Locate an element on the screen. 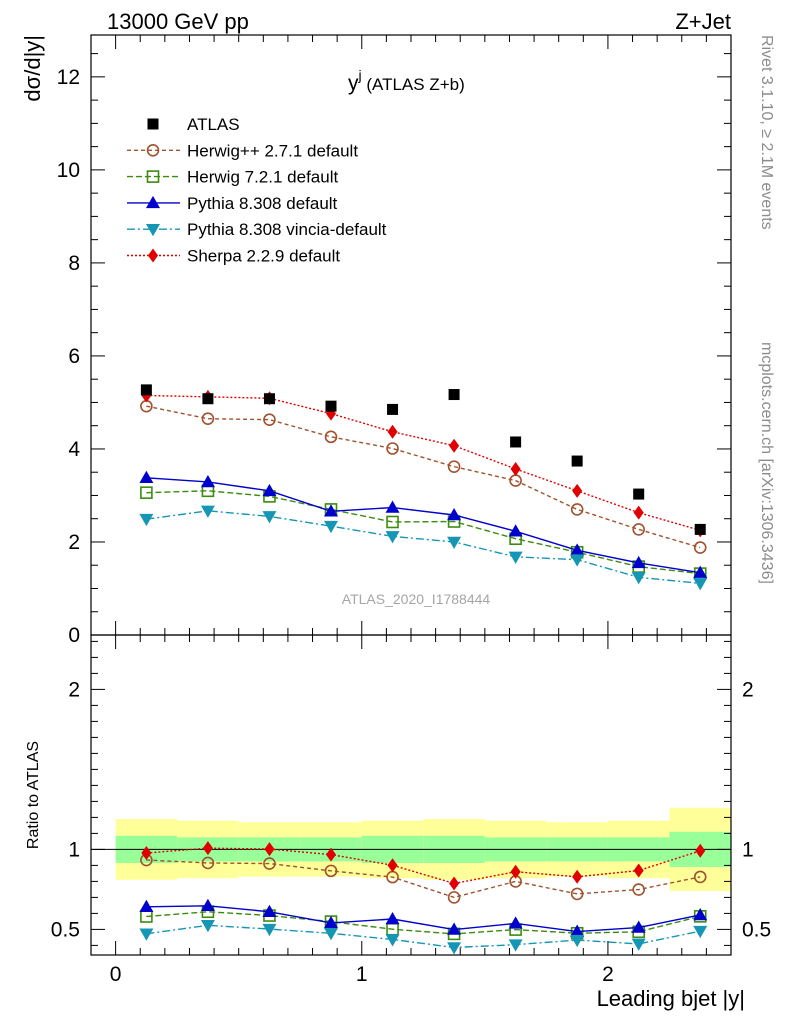 This screenshot has height=1024, width=786. ratio-y-axis-label: Ratio to ATLAS is located at coordinates (33, 795).